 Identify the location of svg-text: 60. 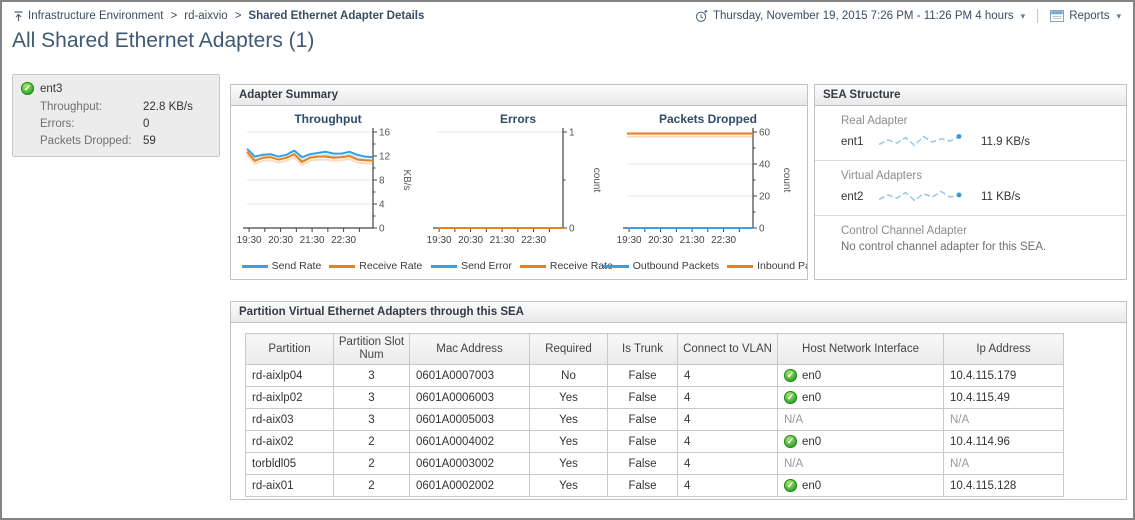
(765, 133).